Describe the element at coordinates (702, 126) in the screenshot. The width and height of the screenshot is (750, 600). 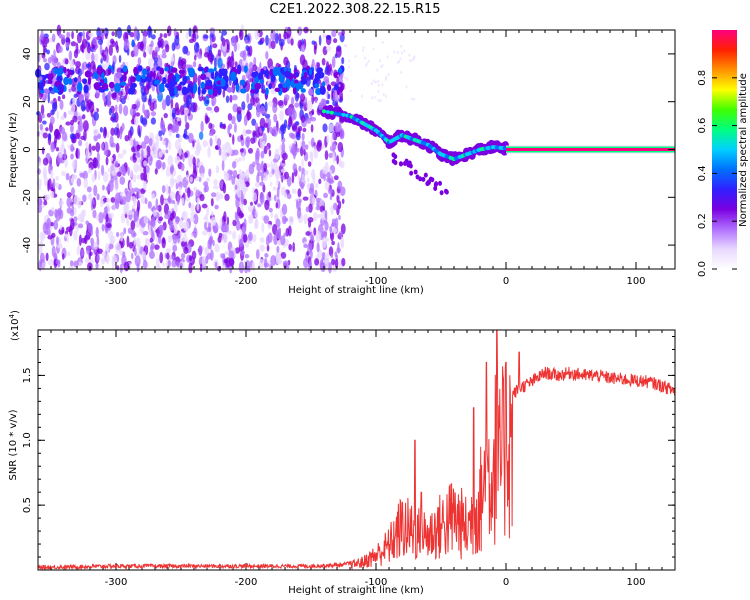
I see `colorbar-tick-label: 0.6` at that location.